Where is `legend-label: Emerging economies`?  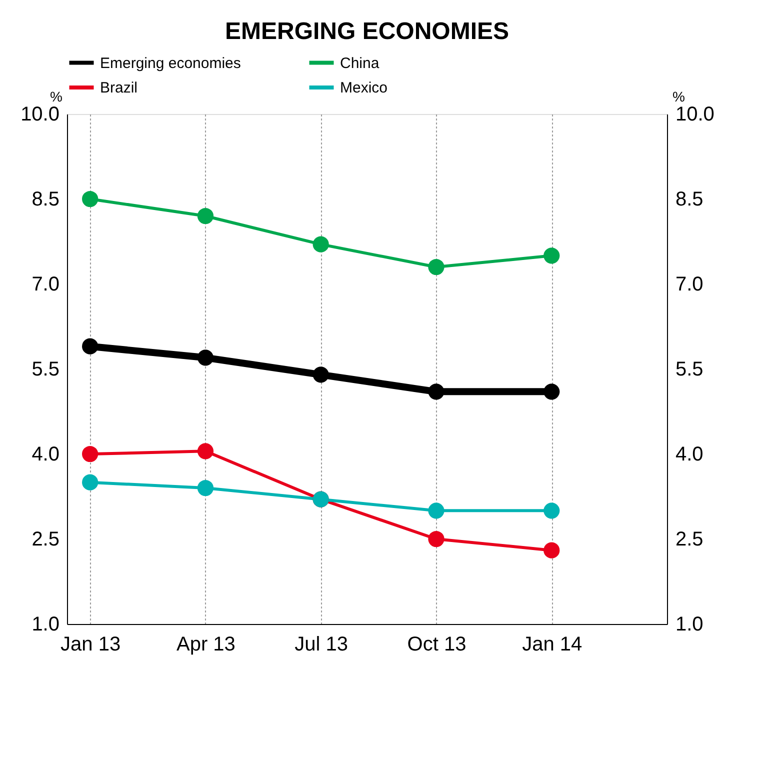 legend-label: Emerging economies is located at coordinates (170, 63).